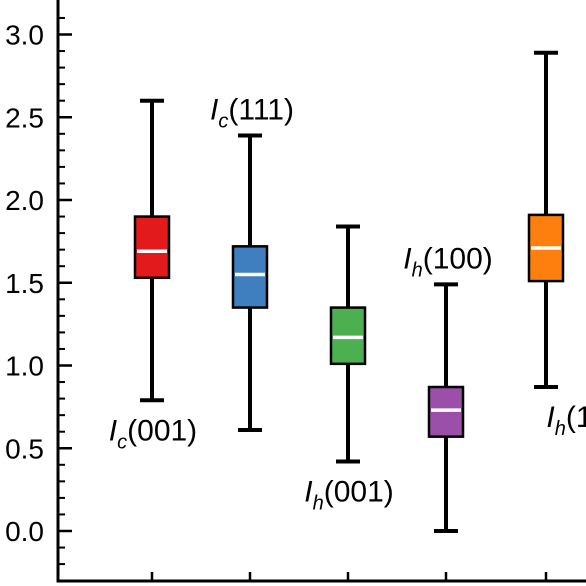  I want to click on box-Ih(001), so click(348, 344).